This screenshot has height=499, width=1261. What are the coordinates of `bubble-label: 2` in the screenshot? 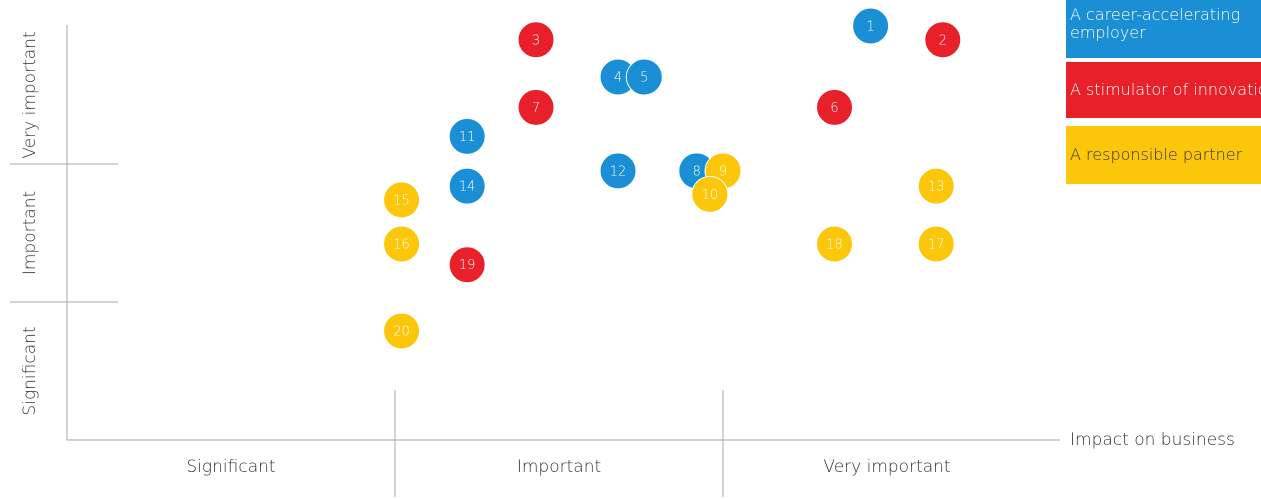 It's located at (943, 40).